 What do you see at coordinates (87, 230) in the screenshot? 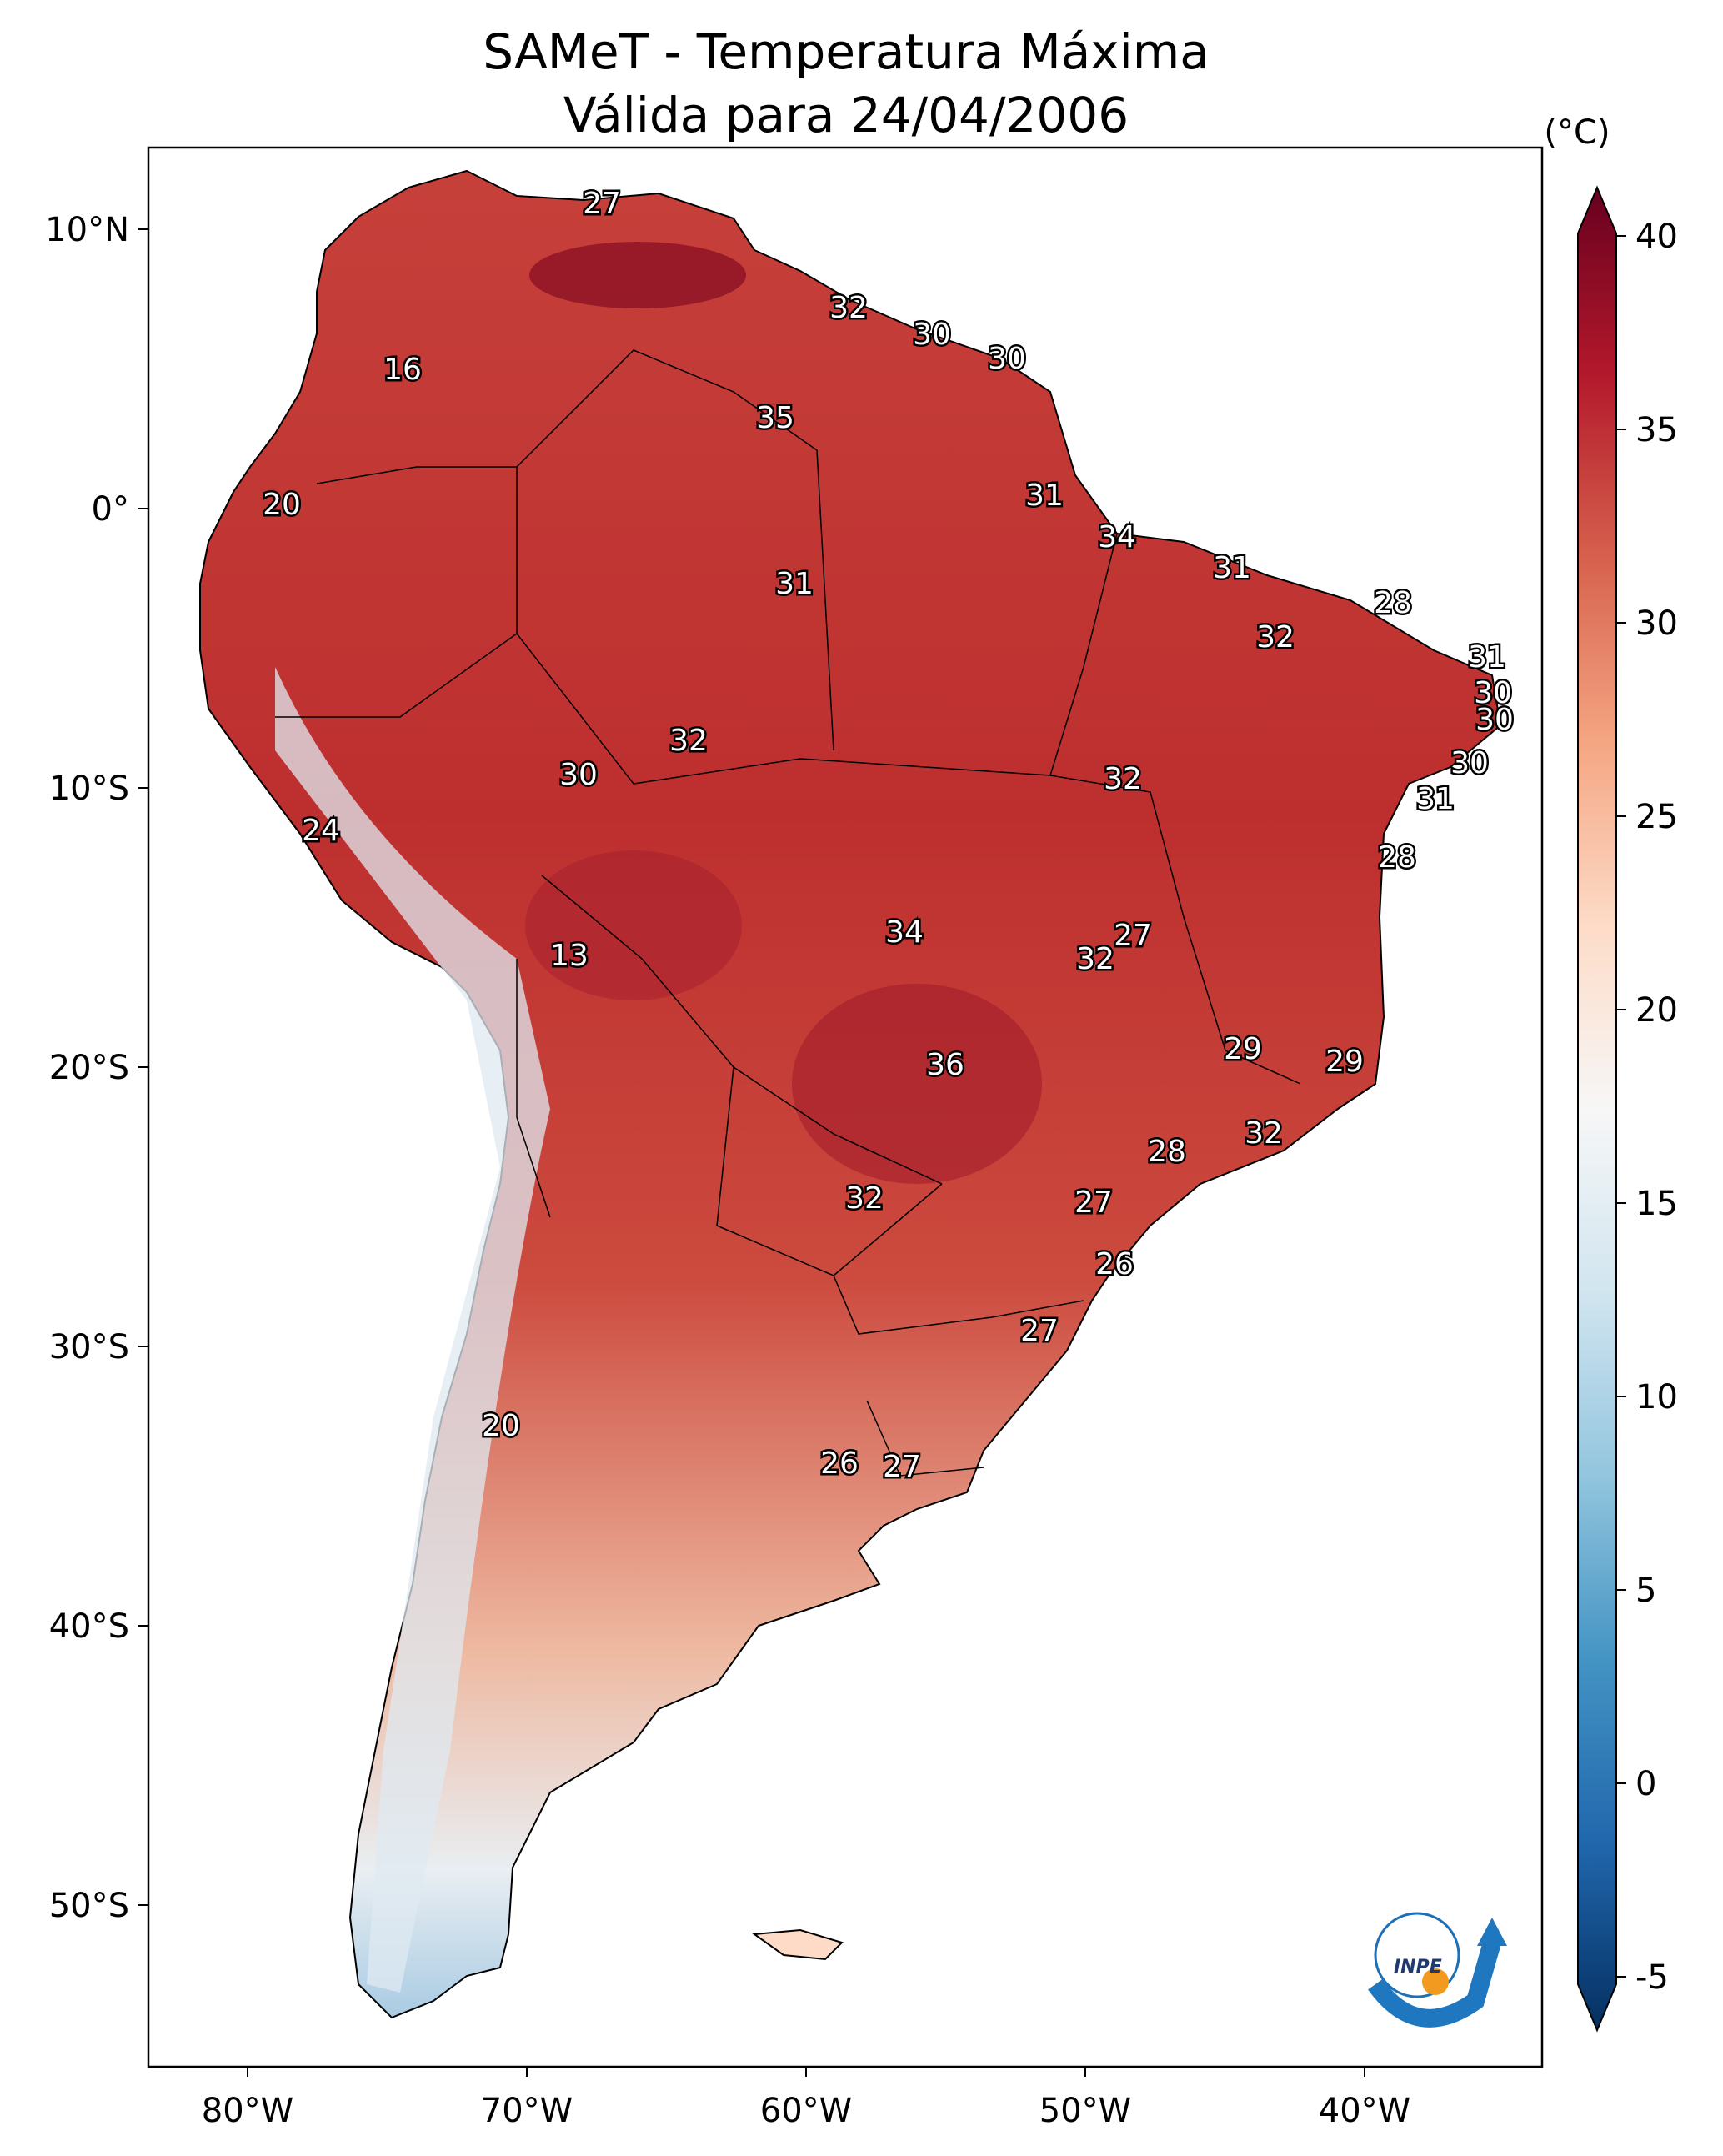
I see `lat-label-10n: 10°N` at bounding box center [87, 230].